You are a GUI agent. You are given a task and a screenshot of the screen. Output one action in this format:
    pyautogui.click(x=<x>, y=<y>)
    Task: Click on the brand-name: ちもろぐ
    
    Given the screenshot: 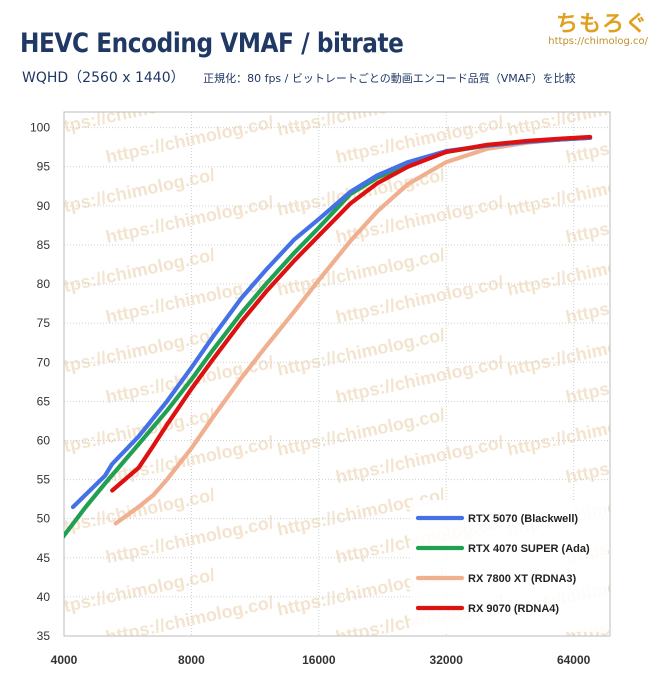 What is the action you would take?
    pyautogui.click(x=601, y=24)
    